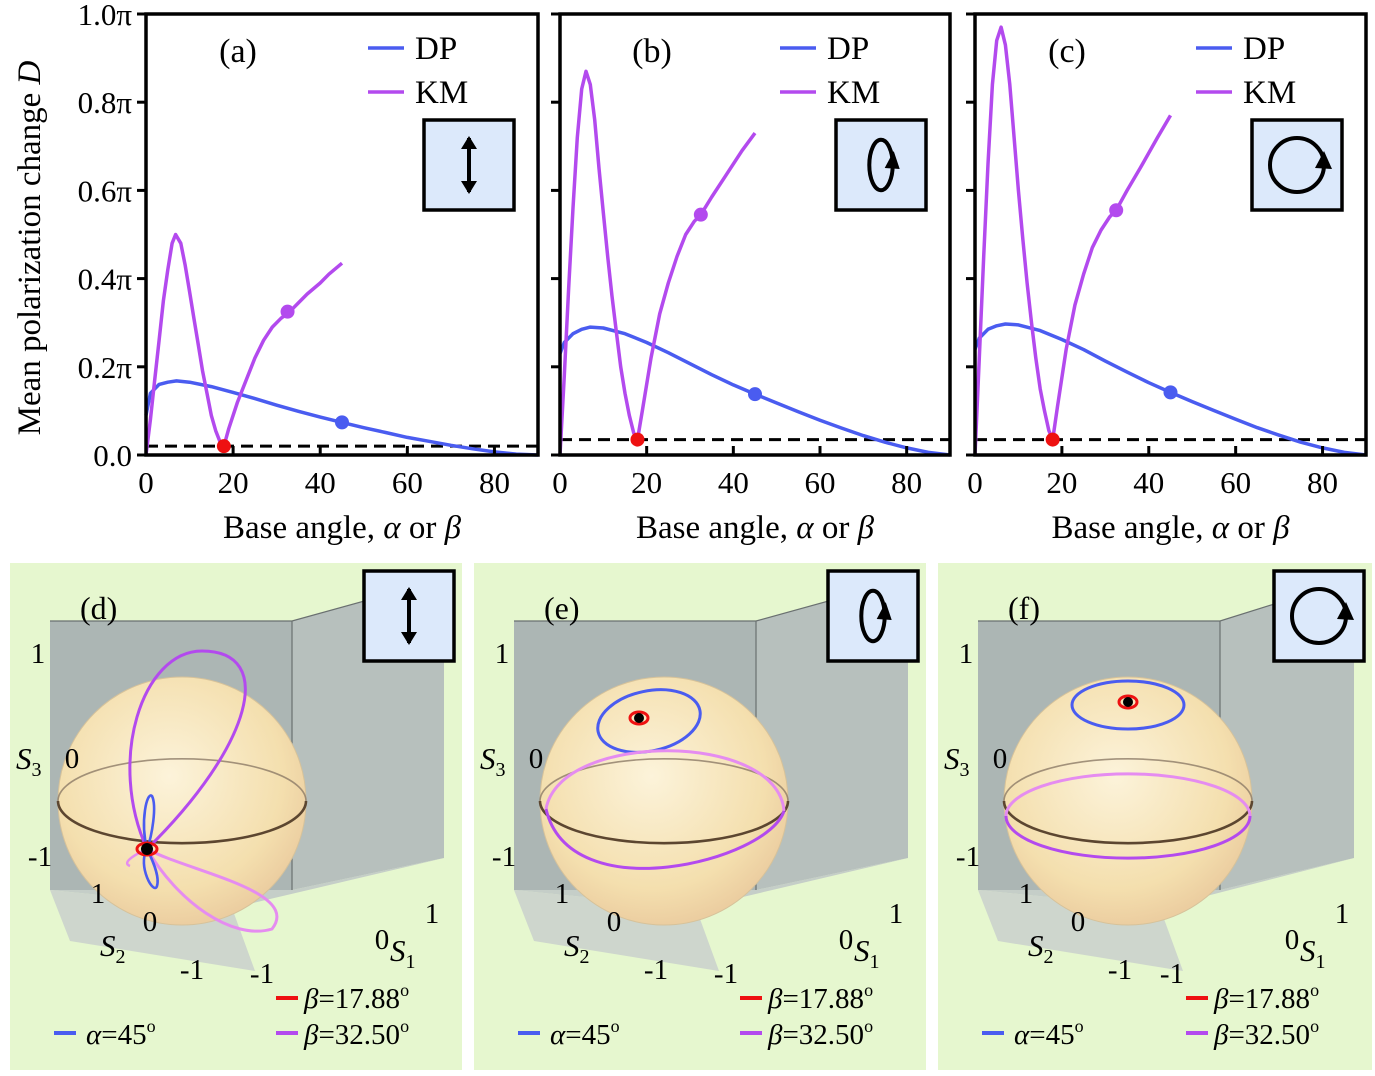 Image resolution: width=1375 pixels, height=1076 pixels. What do you see at coordinates (469, 142) in the screenshot?
I see `arrow-head-up-icon` at bounding box center [469, 142].